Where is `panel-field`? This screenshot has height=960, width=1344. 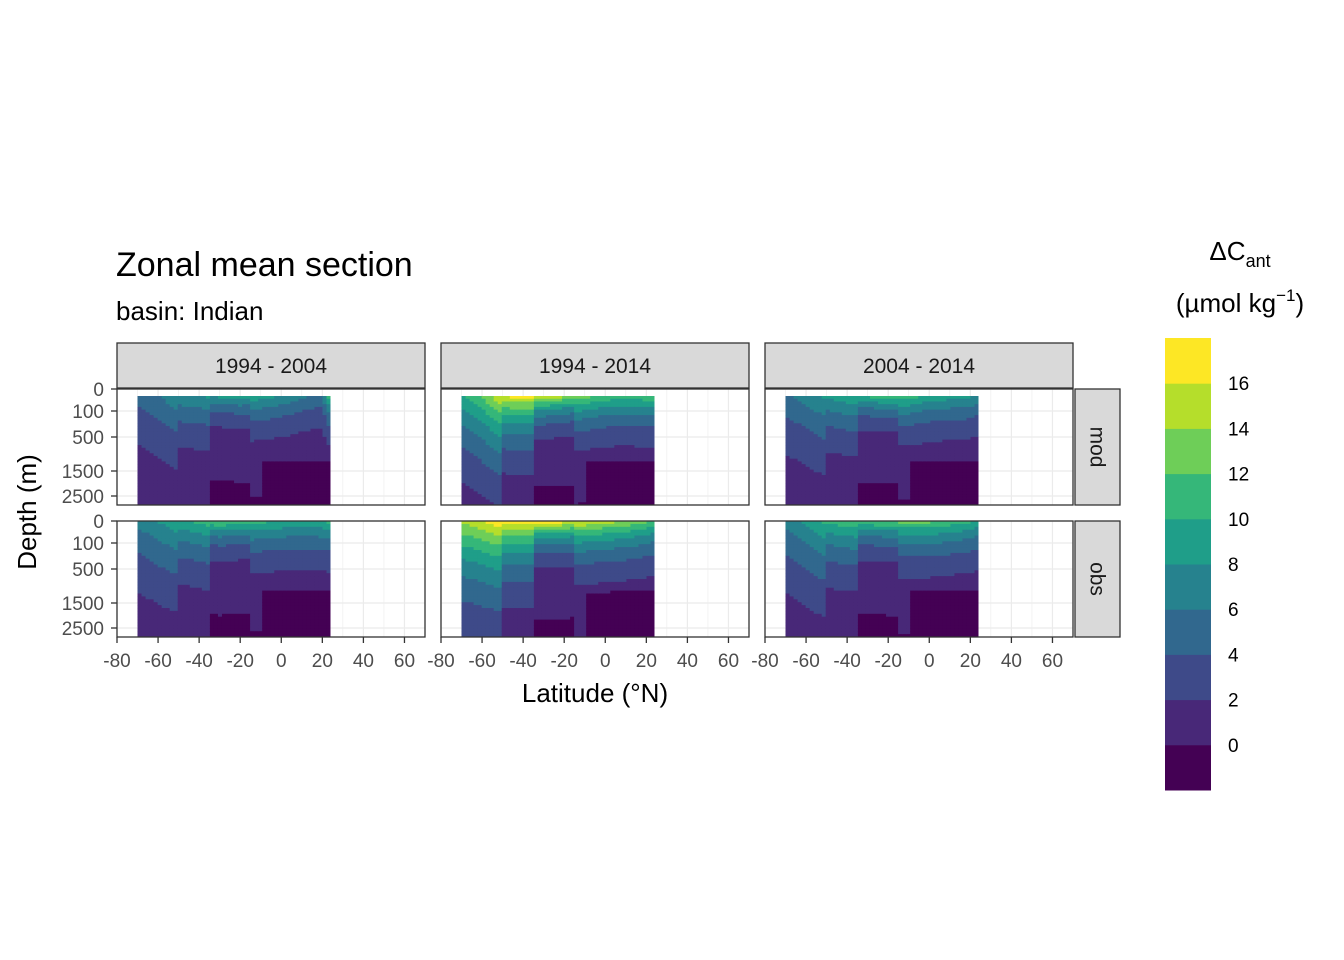
panel-field is located at coordinates (558, 450).